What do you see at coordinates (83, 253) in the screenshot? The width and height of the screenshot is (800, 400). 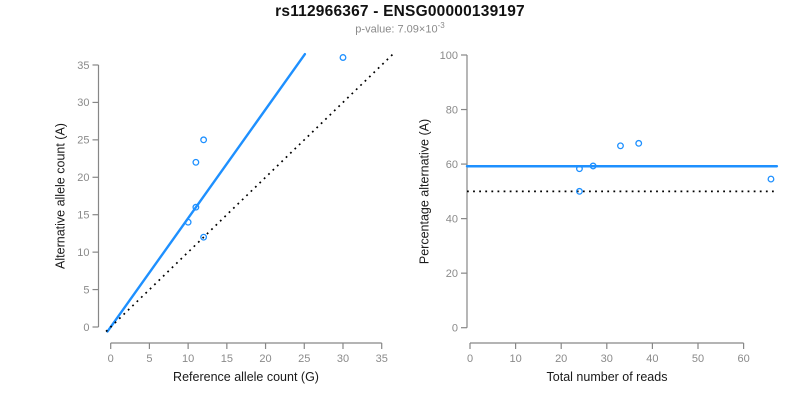 I see `y-tick-label: 10` at bounding box center [83, 253].